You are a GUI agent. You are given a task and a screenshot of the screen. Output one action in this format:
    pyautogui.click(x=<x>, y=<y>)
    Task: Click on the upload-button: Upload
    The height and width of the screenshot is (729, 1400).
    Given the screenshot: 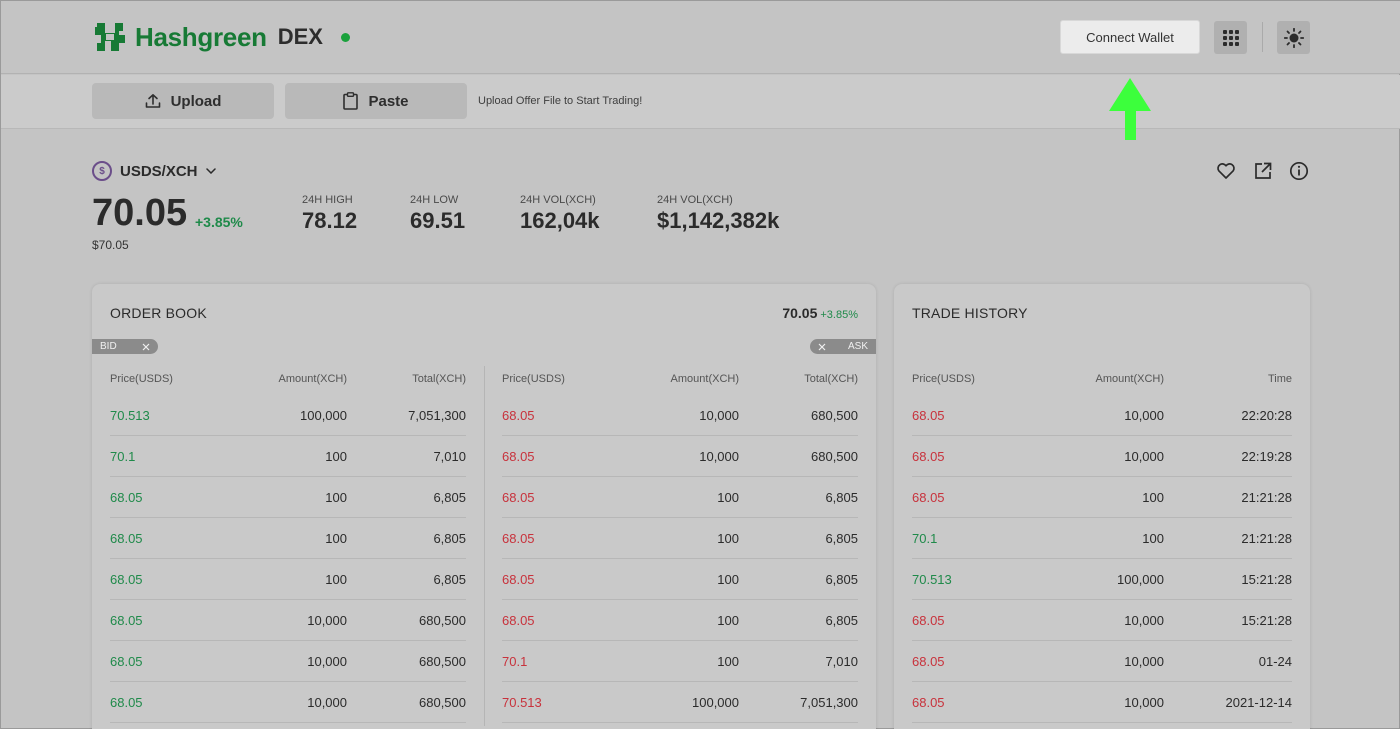 What is the action you would take?
    pyautogui.click(x=183, y=101)
    